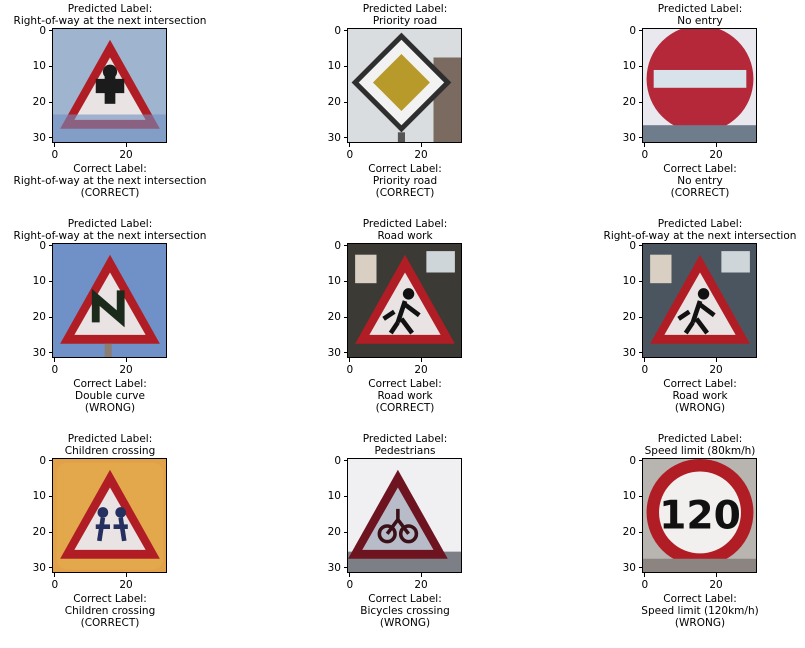 The width and height of the screenshot is (805, 648). I want to click on speed-120-sign-image: 120, so click(700, 516).